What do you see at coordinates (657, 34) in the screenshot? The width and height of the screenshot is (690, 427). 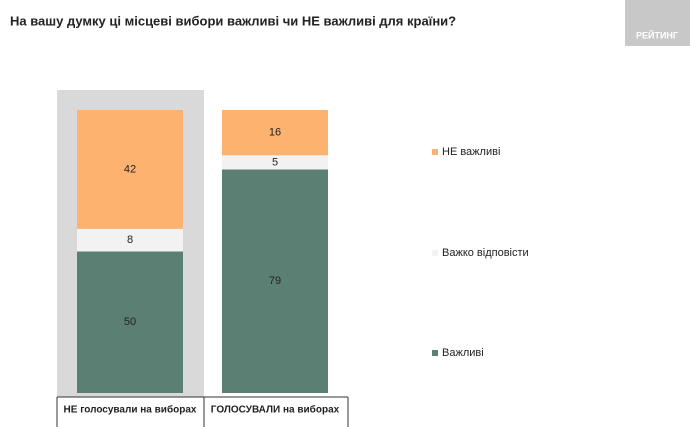 I see `logo: РЕЙТИНГ` at bounding box center [657, 34].